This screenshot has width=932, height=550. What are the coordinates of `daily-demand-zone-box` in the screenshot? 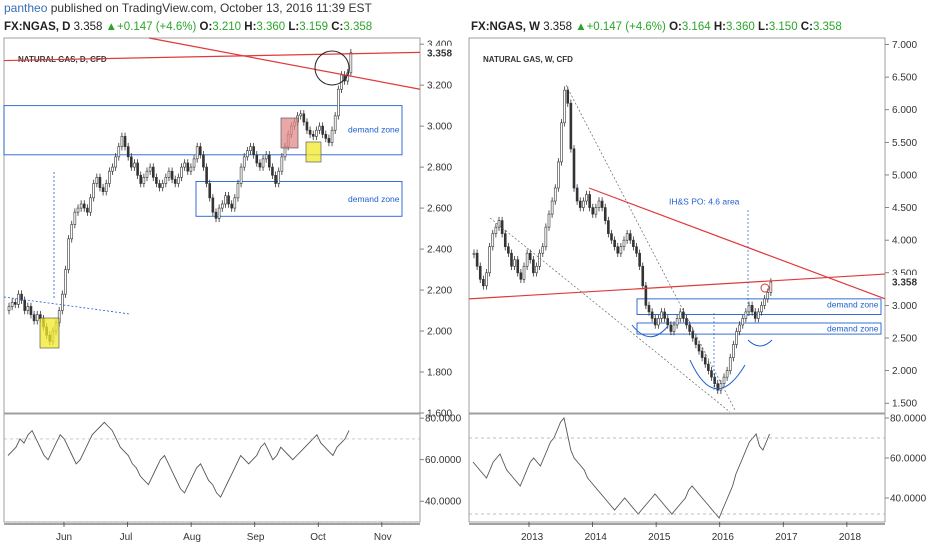 It's located at (203, 130).